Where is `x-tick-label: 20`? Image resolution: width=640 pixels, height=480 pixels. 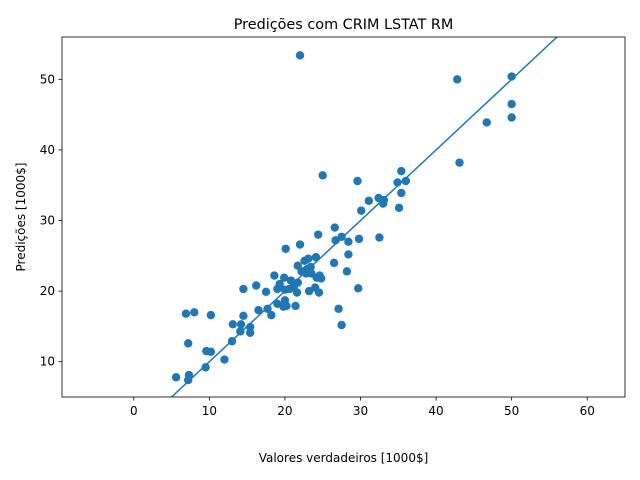
x-tick-label: 20 is located at coordinates (284, 411).